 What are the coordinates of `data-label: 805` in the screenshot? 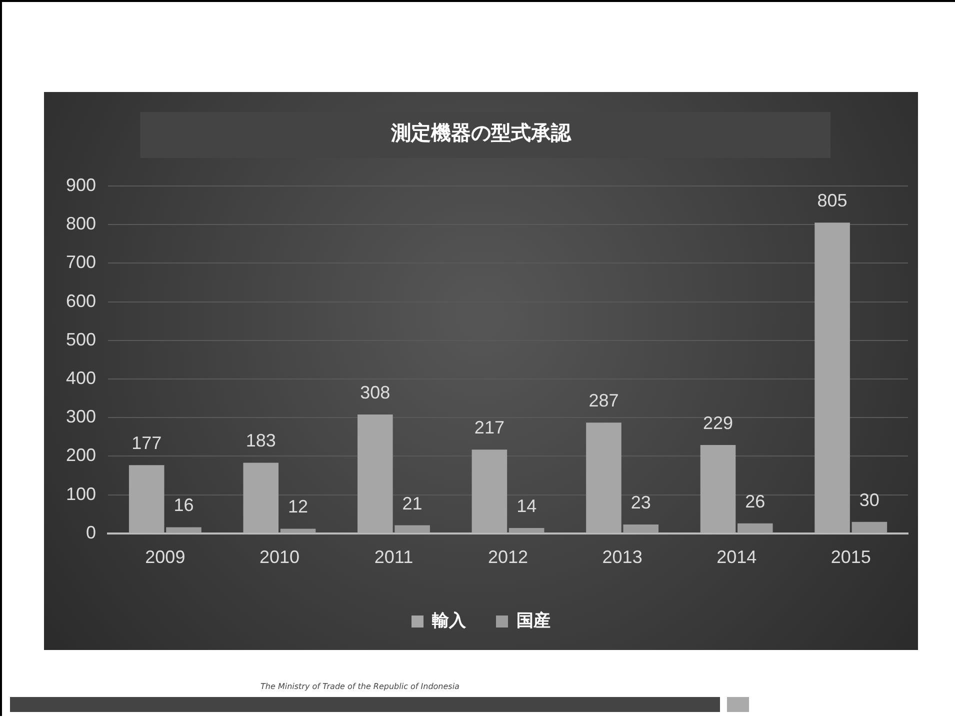 It's located at (832, 200).